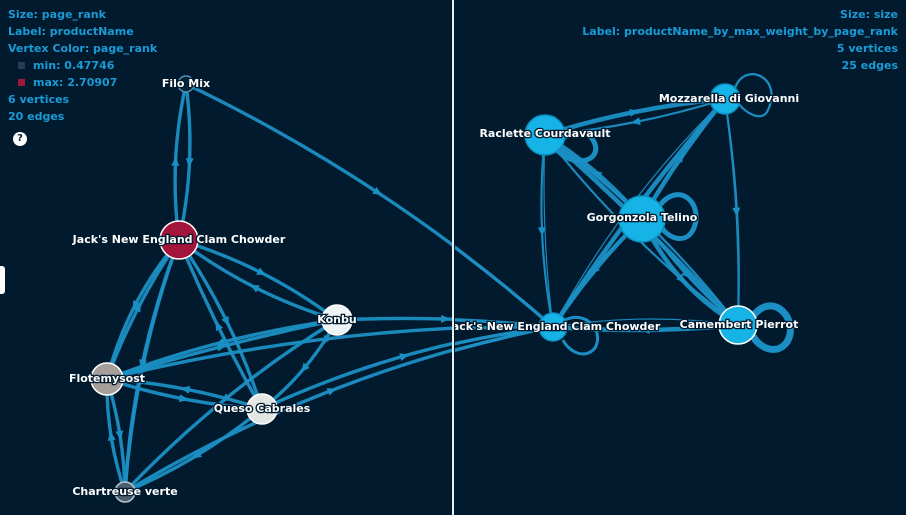 This screenshot has height=515, width=906. I want to click on label-attribute-label: Label: productName, so click(71, 31).